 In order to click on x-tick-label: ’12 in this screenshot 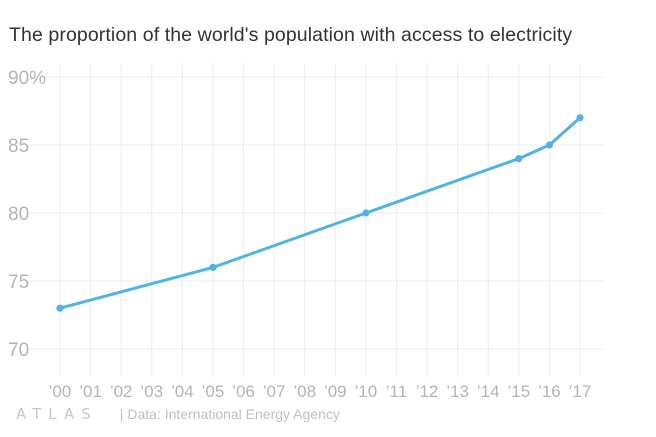, I will do `click(427, 391)`.